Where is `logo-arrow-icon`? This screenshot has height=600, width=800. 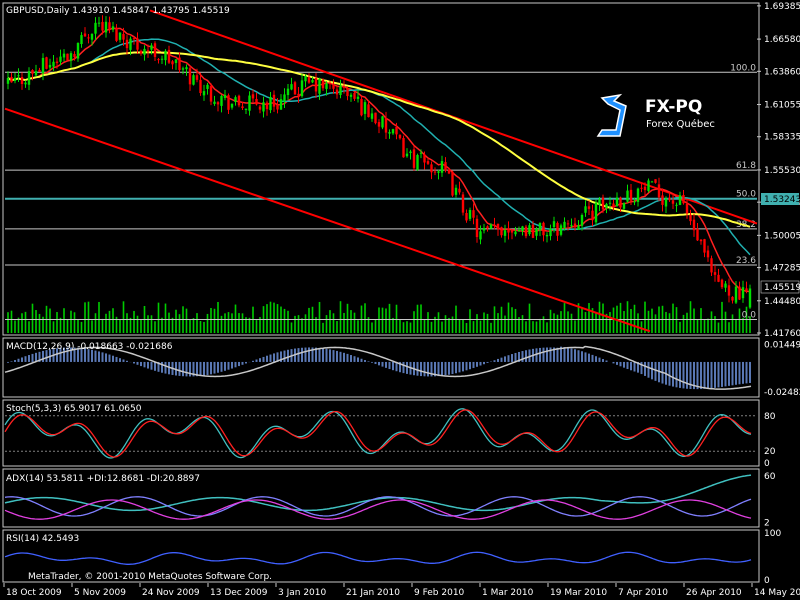
logo-arrow-icon is located at coordinates (611, 115).